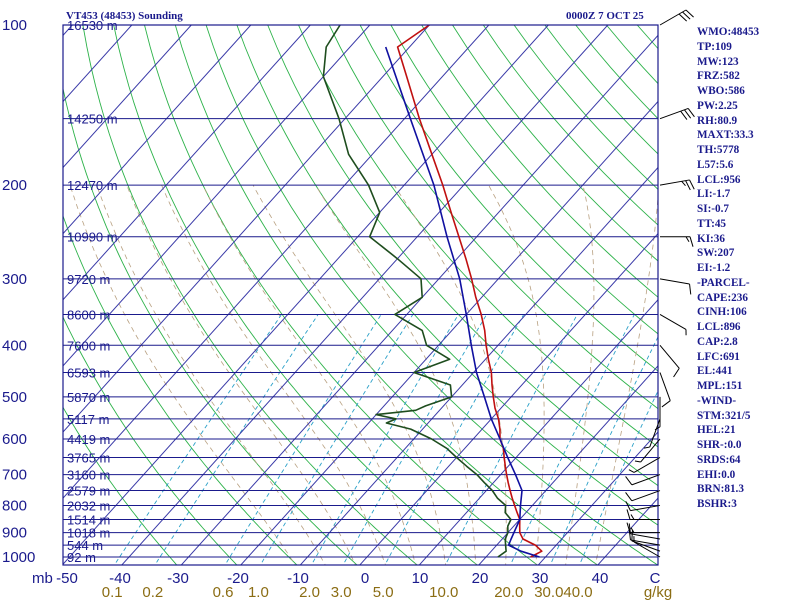  What do you see at coordinates (88, 279) in the screenshot?
I see `height-label: 9720 m` at bounding box center [88, 279].